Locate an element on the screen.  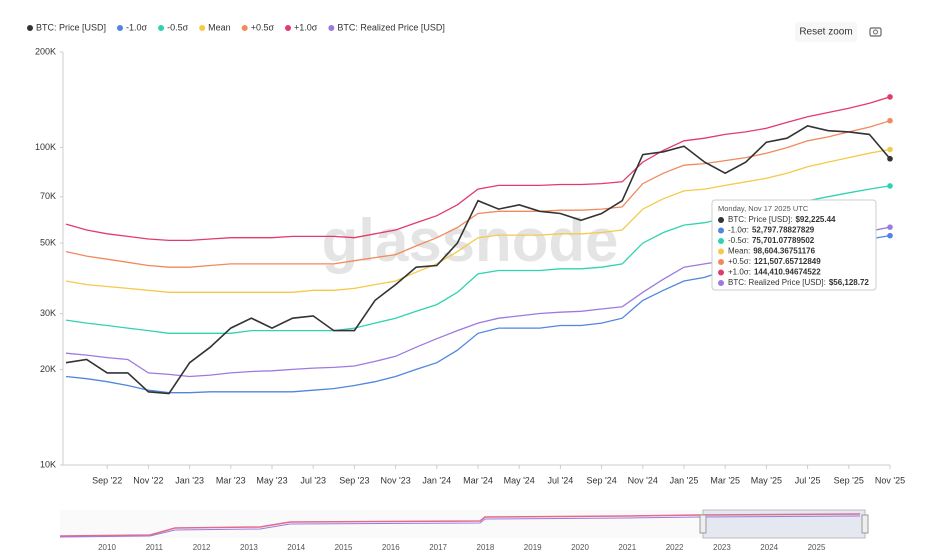
y-tick-label: 50K is located at coordinates (48, 242).